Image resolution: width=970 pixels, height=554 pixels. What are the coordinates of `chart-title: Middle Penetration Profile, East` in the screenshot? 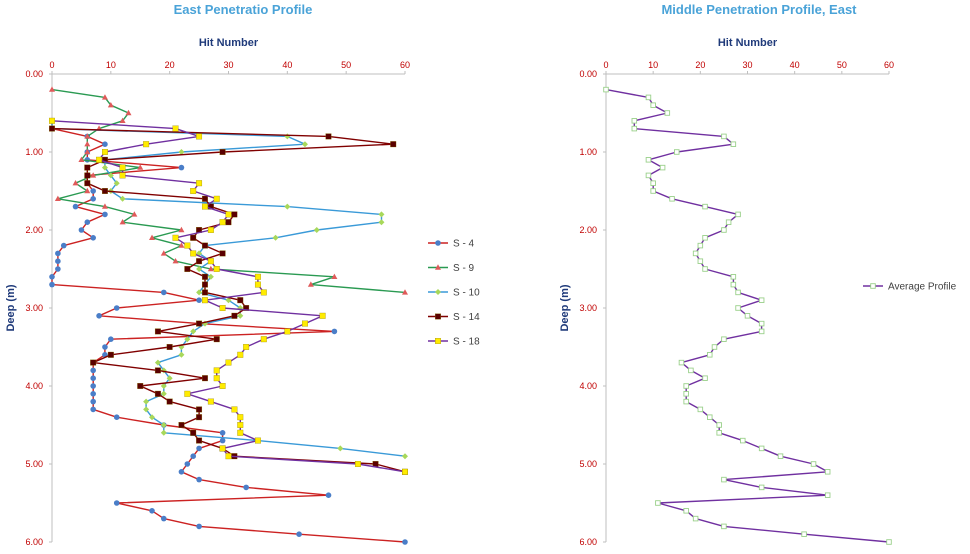 It's located at (759, 9).